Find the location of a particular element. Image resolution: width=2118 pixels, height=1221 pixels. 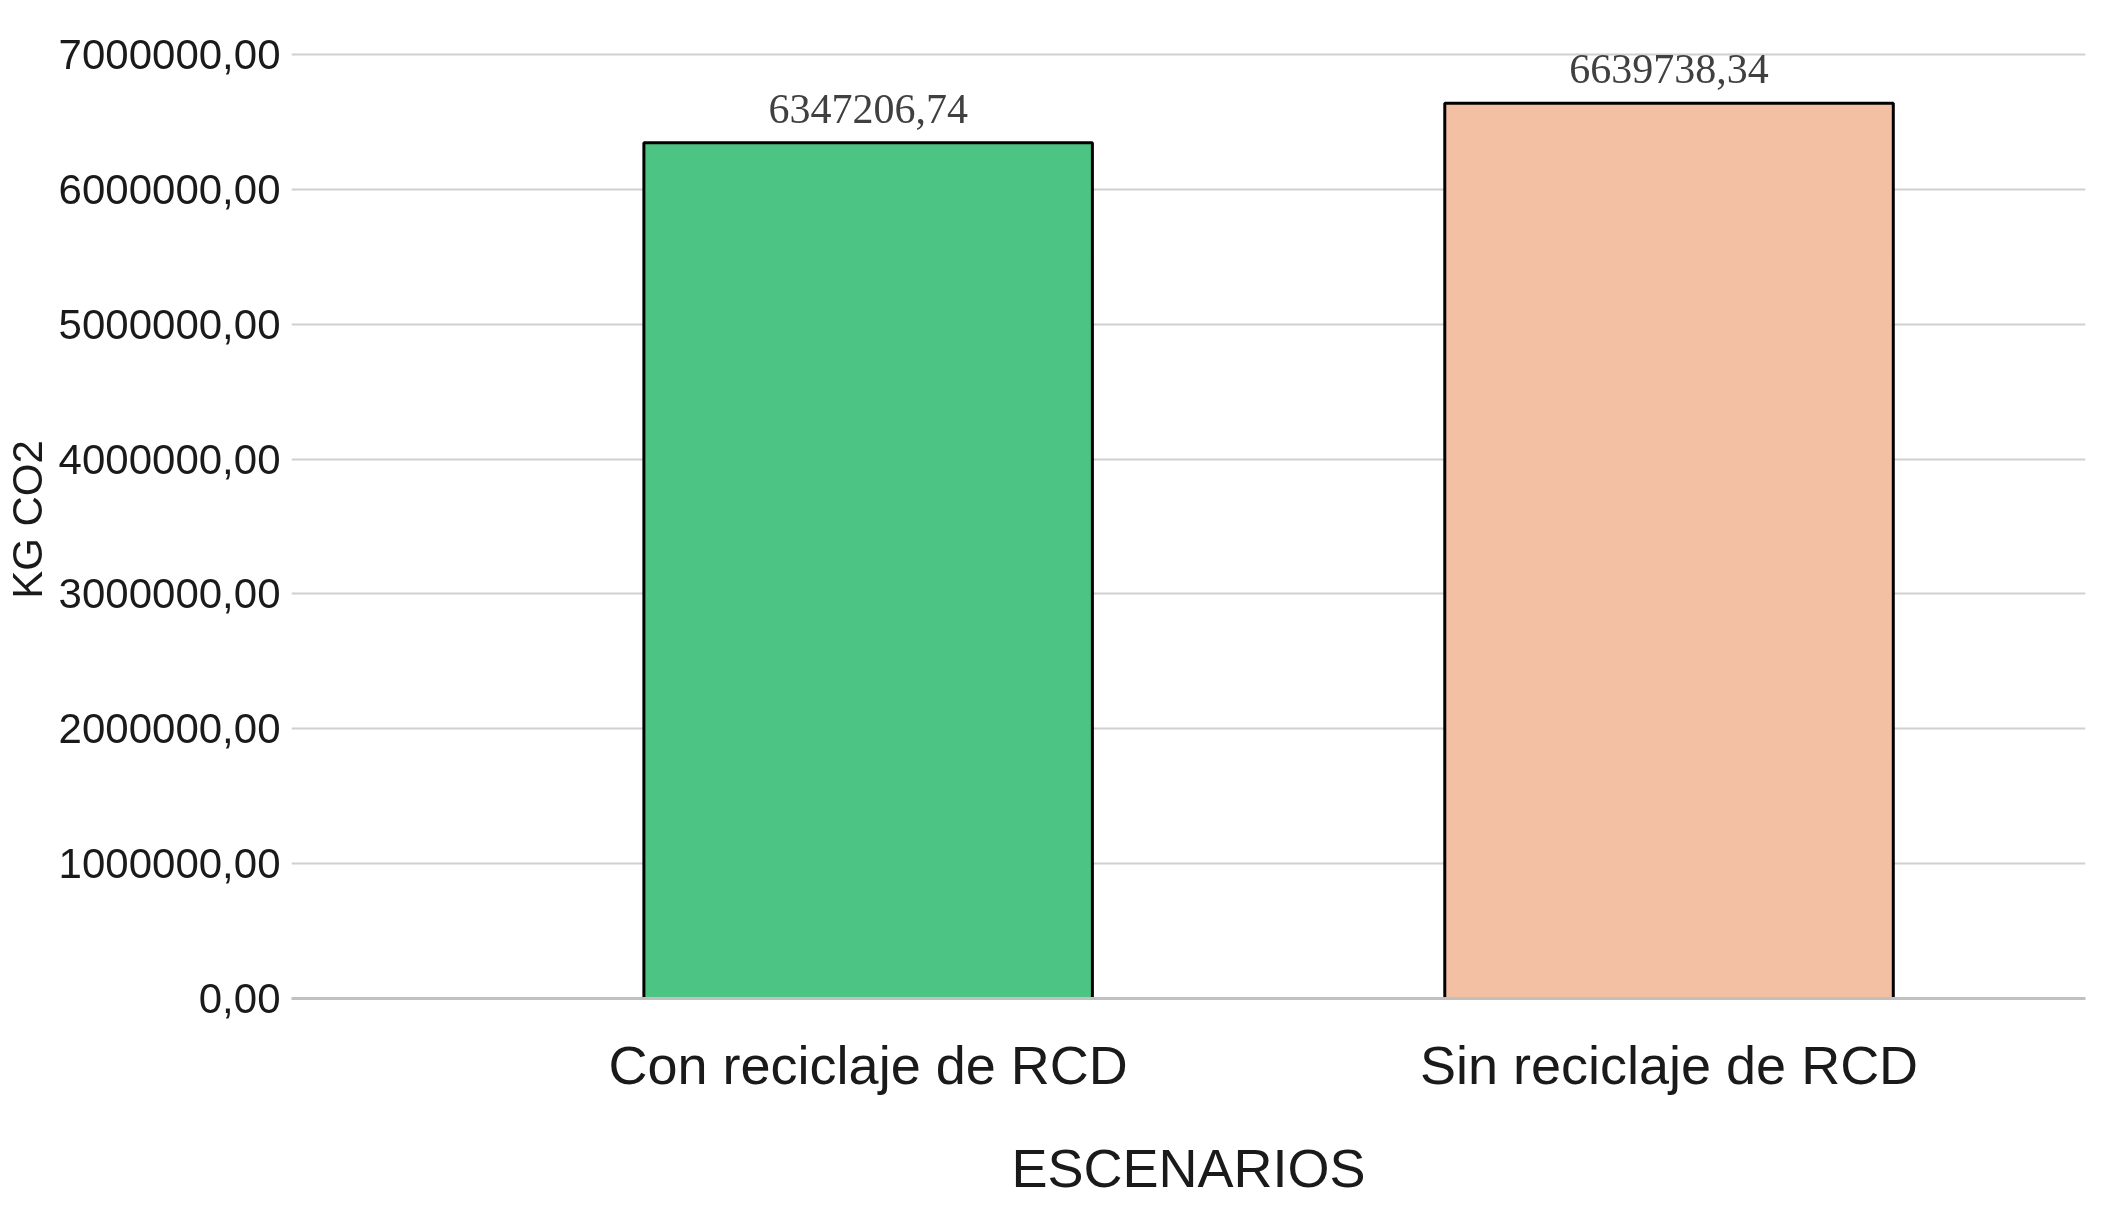

y-tick-label: 0,00 is located at coordinates (239, 998).